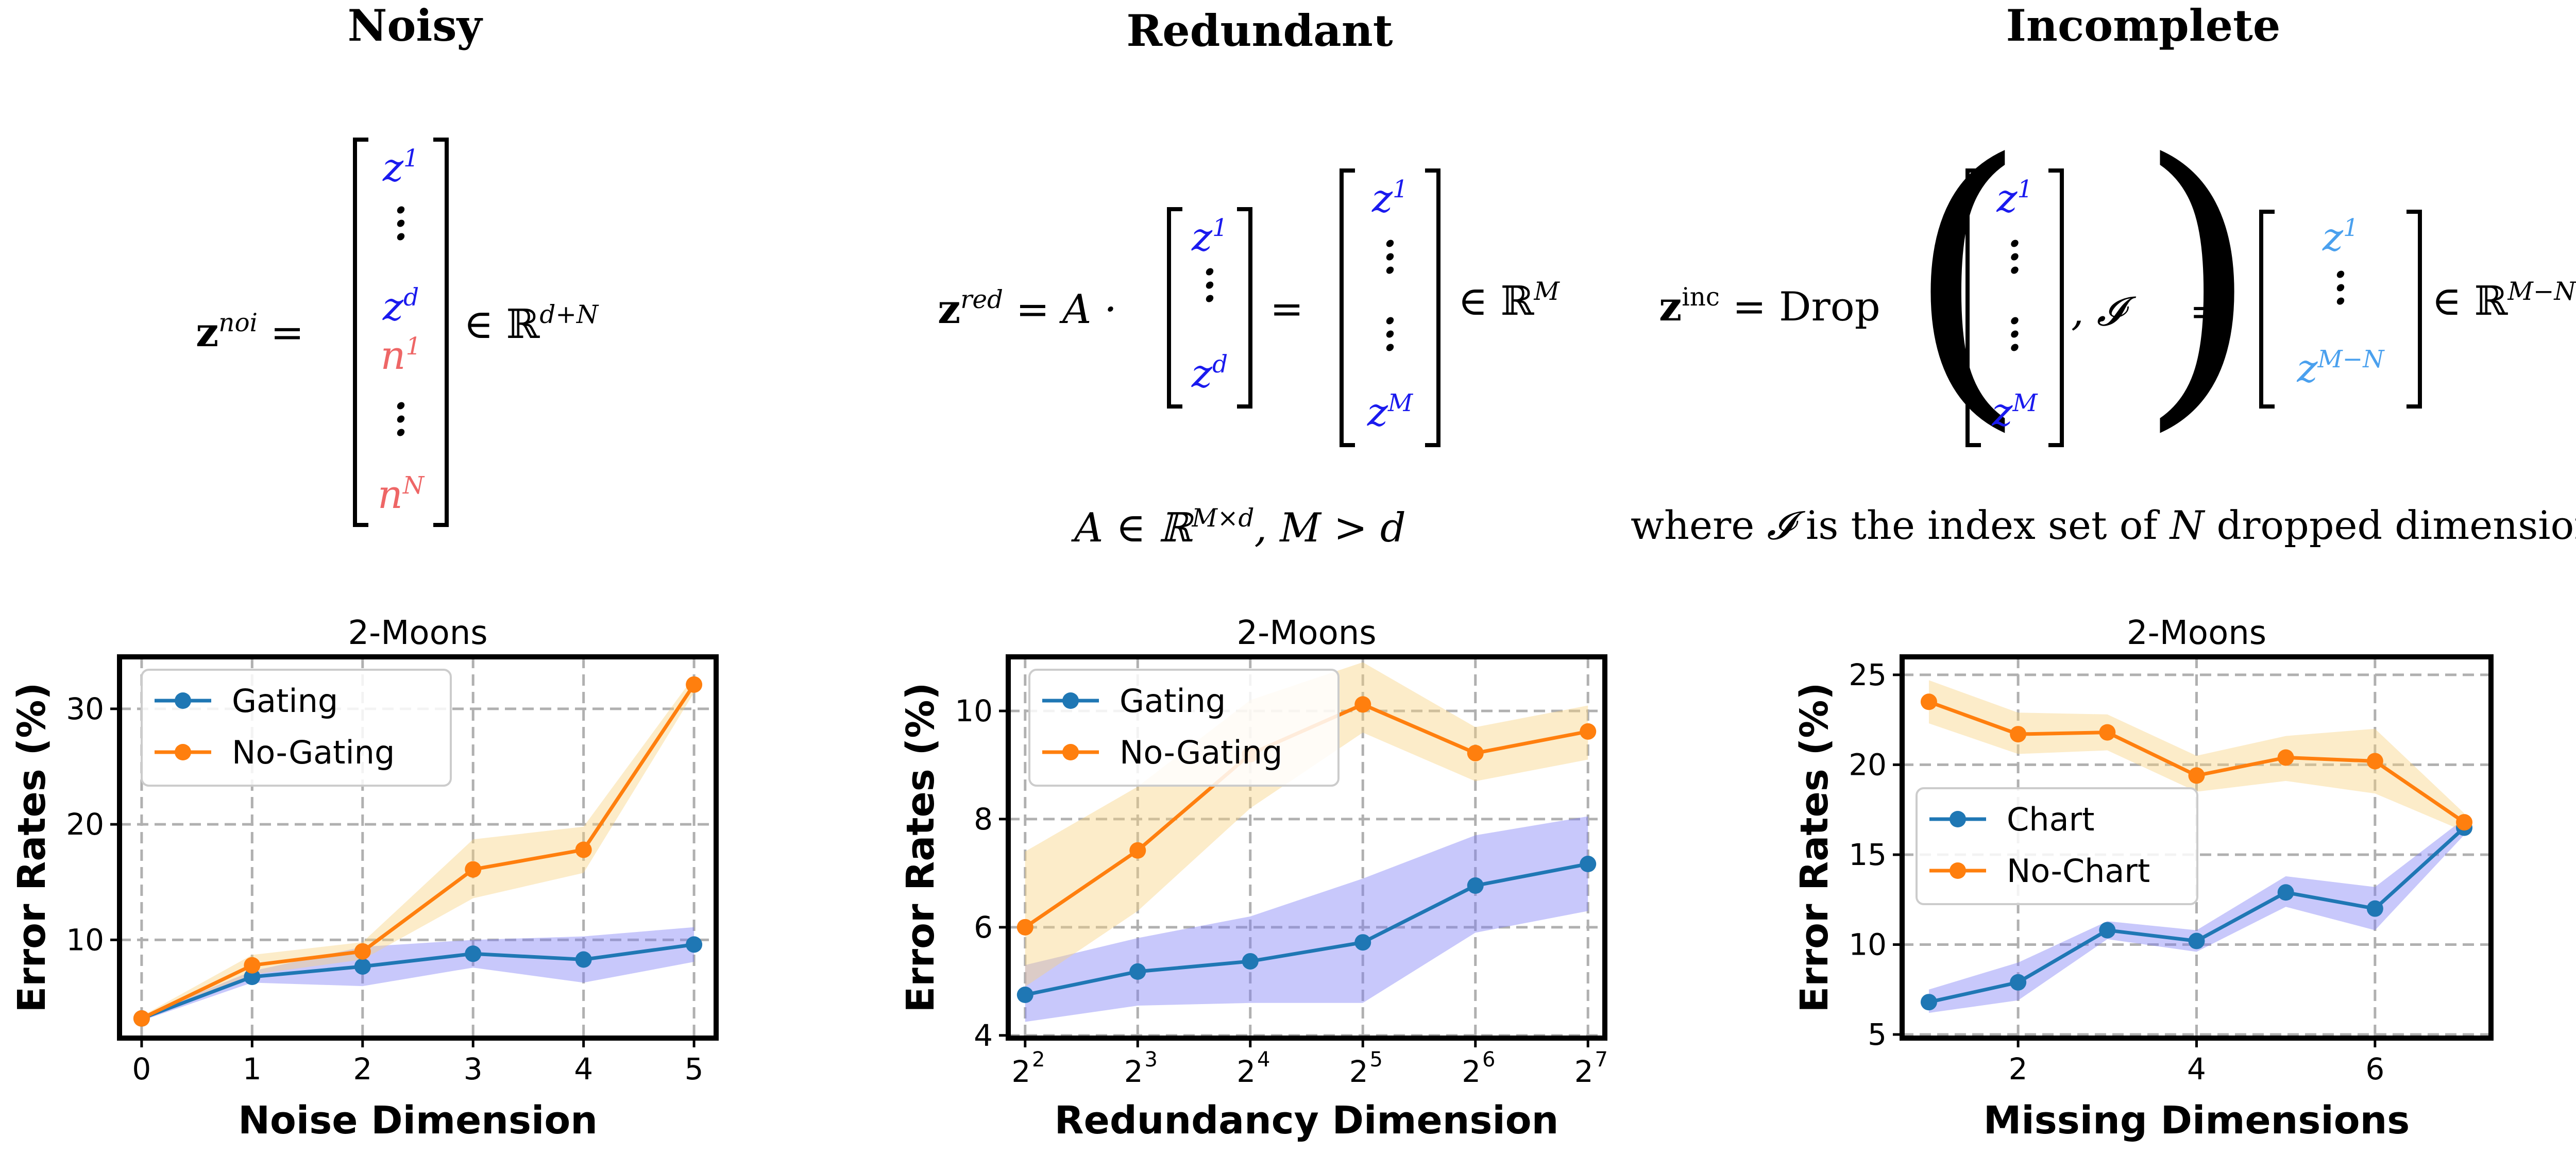  I want to click on title-incomplete: Incomplete, so click(2143, 25).